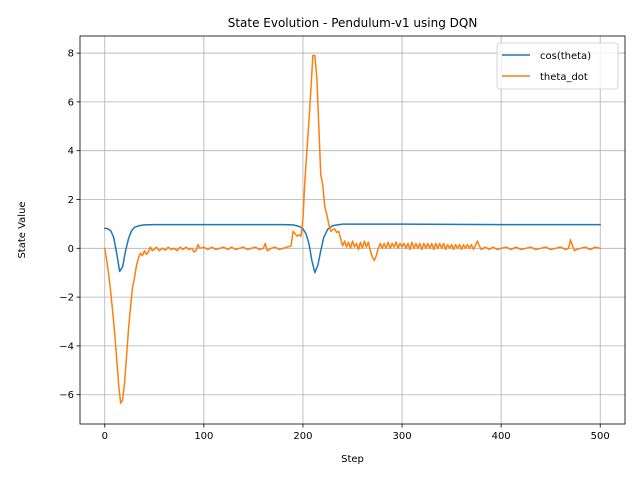  What do you see at coordinates (353, 23) in the screenshot?
I see `chart-title: State Evolution - Pendulum-v1 using DQN` at bounding box center [353, 23].